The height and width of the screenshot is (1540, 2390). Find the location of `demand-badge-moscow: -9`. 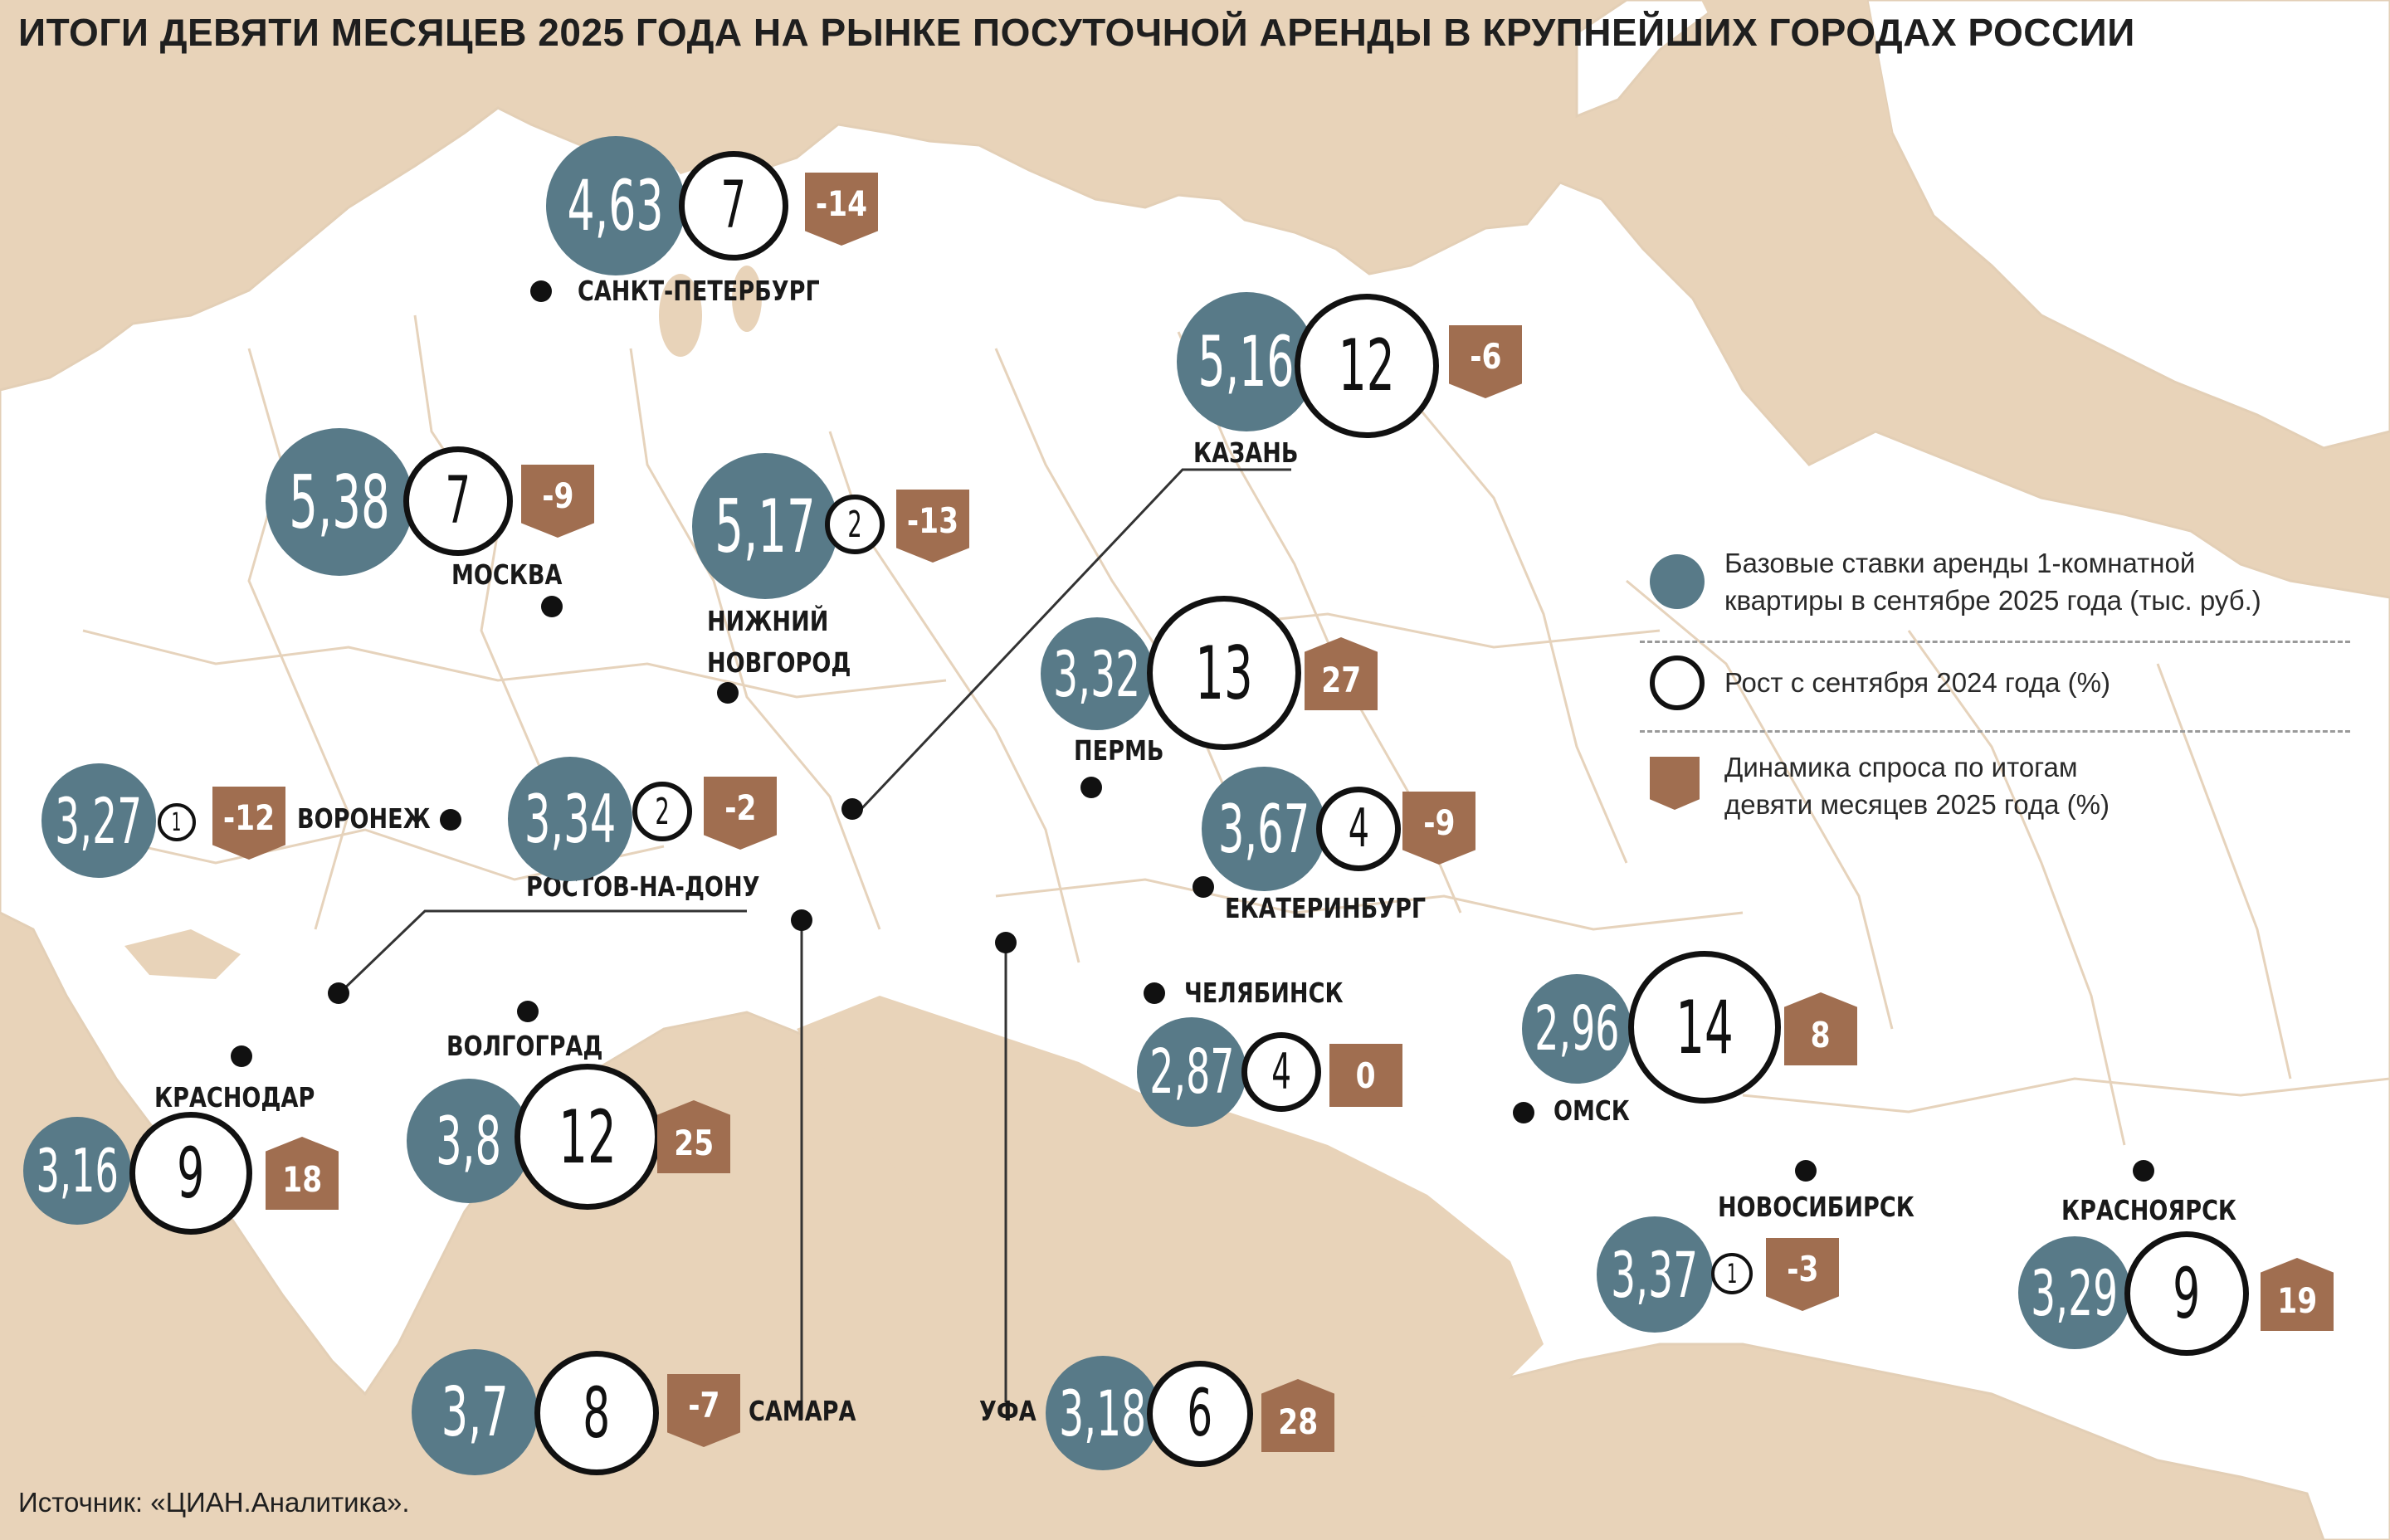

demand-badge-moscow: -9 is located at coordinates (558, 501).